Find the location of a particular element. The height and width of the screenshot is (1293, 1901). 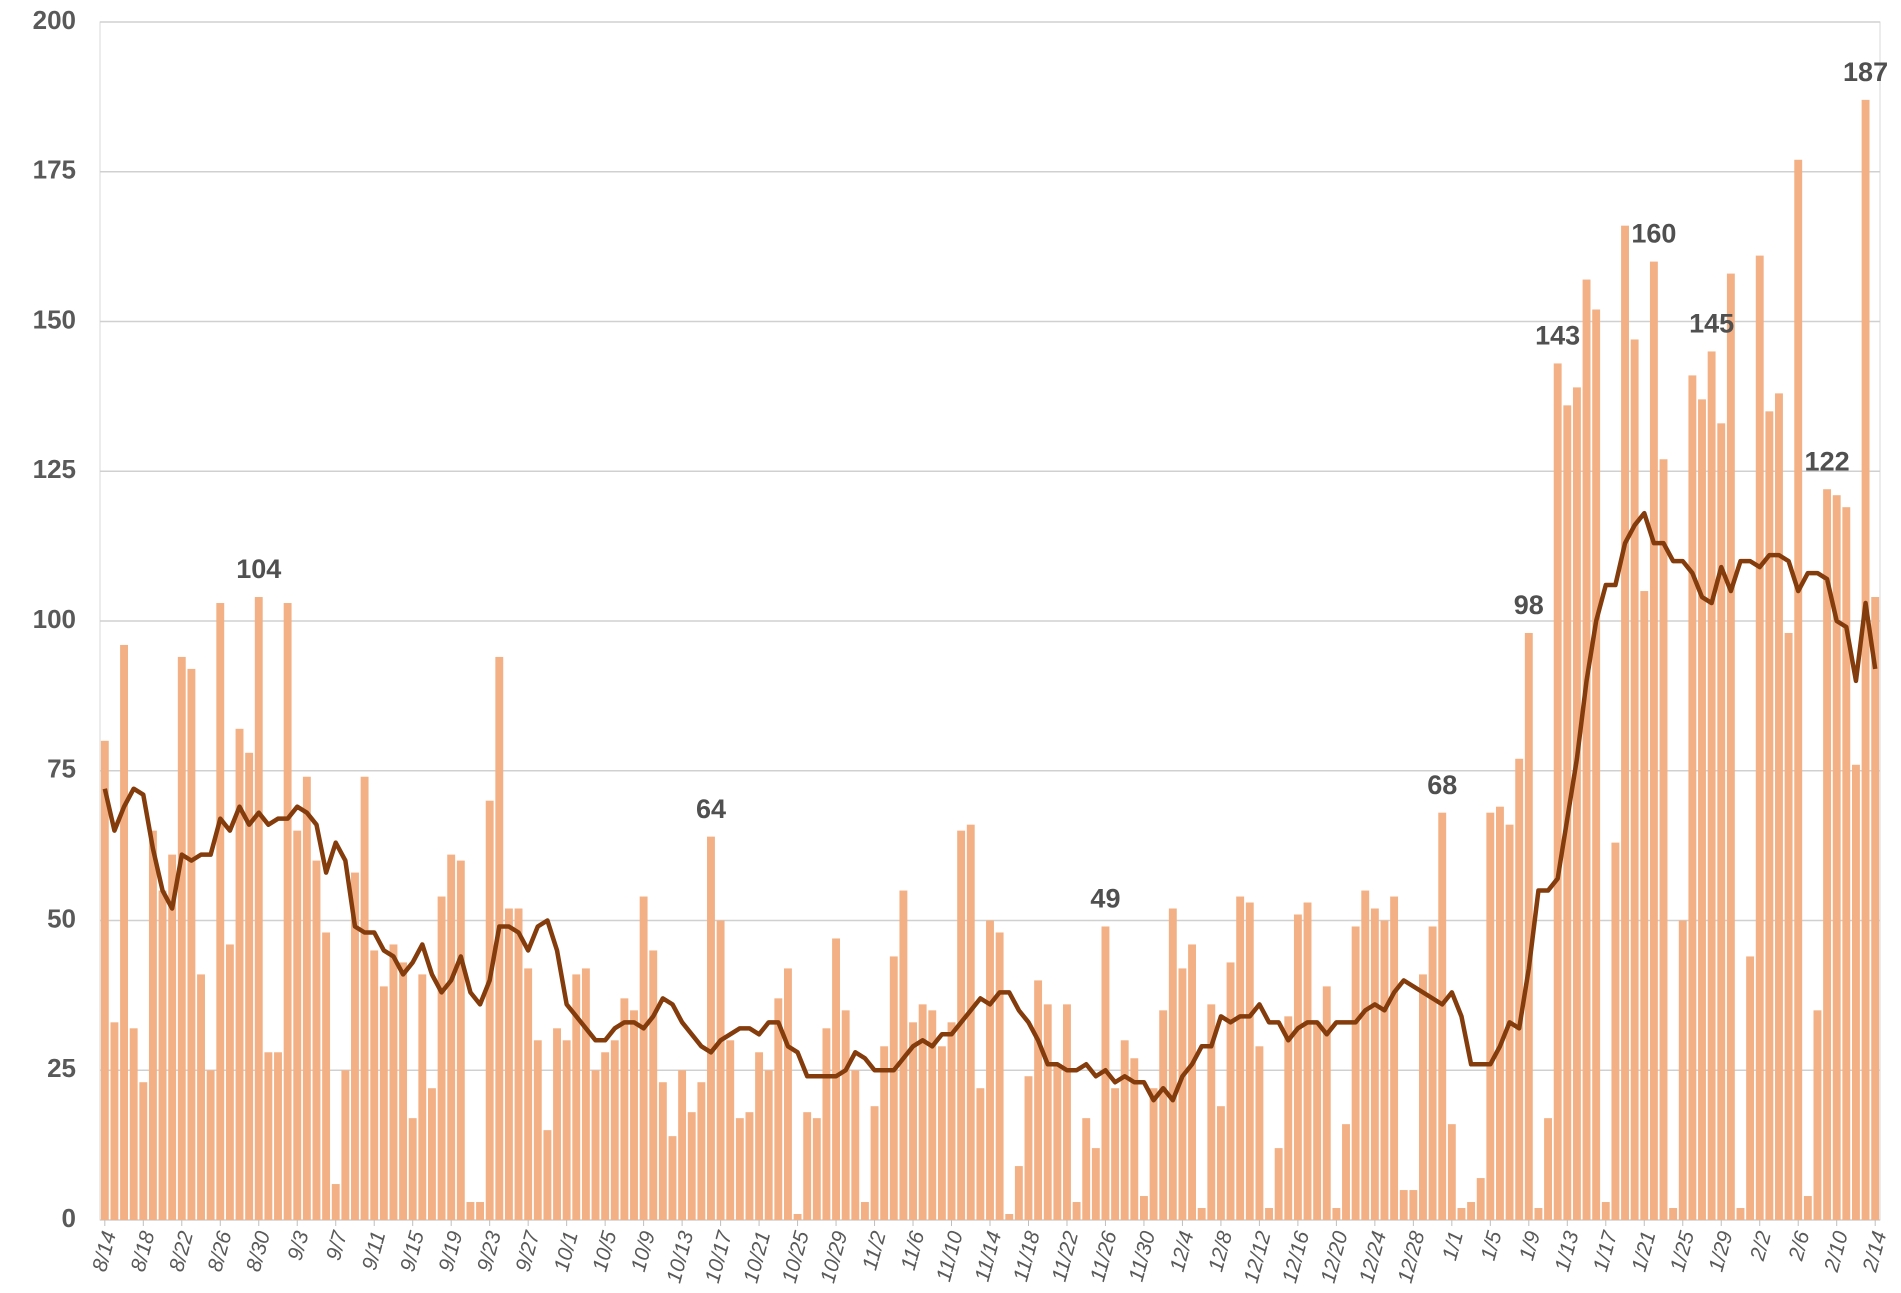

y-tick-label: 75 is located at coordinates (61, 769).